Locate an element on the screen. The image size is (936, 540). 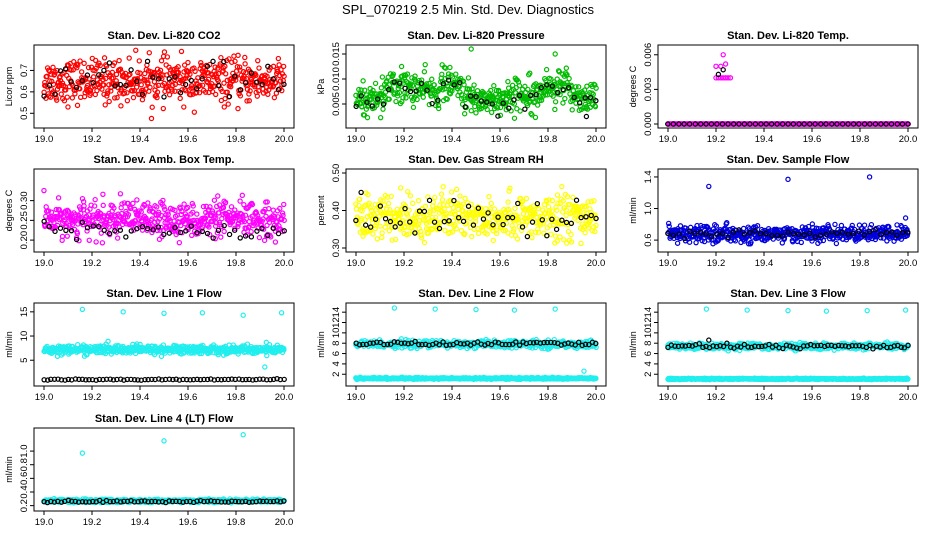
y-tick-label: 0.003 is located at coordinates (648, 89).